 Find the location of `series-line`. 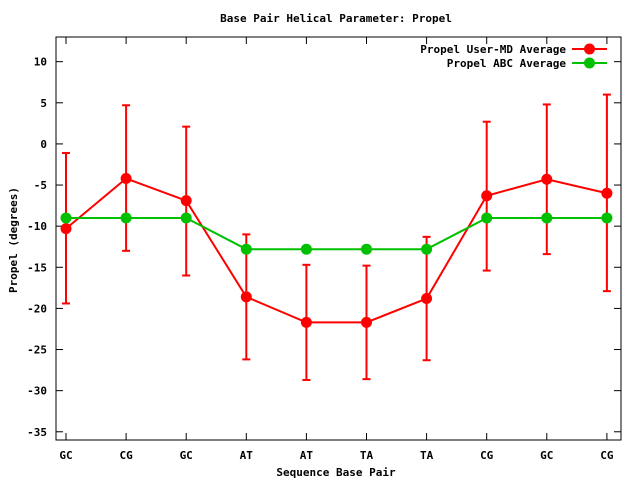

series-line is located at coordinates (336, 233).